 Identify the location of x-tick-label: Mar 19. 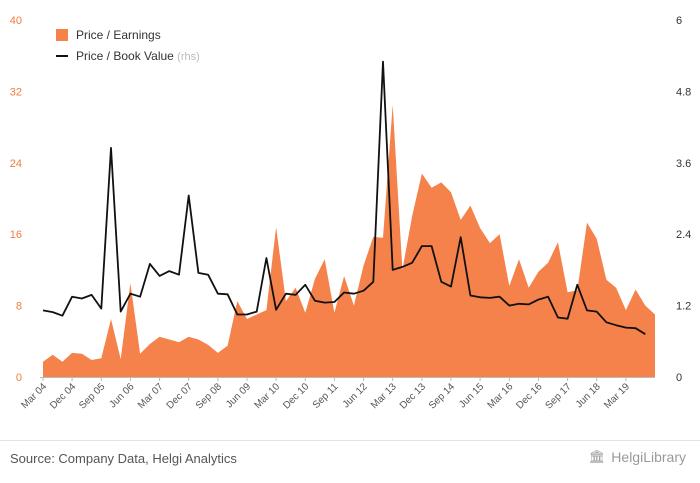
(617, 396).